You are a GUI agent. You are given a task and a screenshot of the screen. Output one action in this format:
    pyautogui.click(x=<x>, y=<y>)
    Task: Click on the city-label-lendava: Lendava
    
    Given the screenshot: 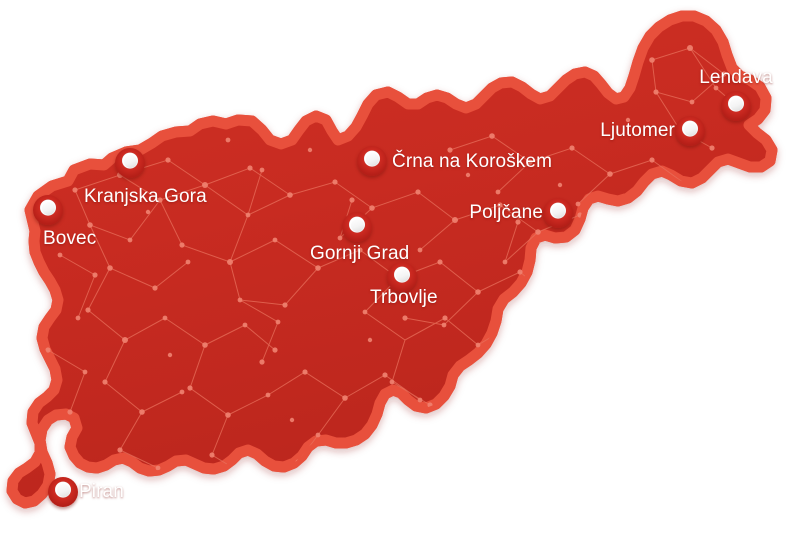 What is the action you would take?
    pyautogui.click(x=736, y=77)
    